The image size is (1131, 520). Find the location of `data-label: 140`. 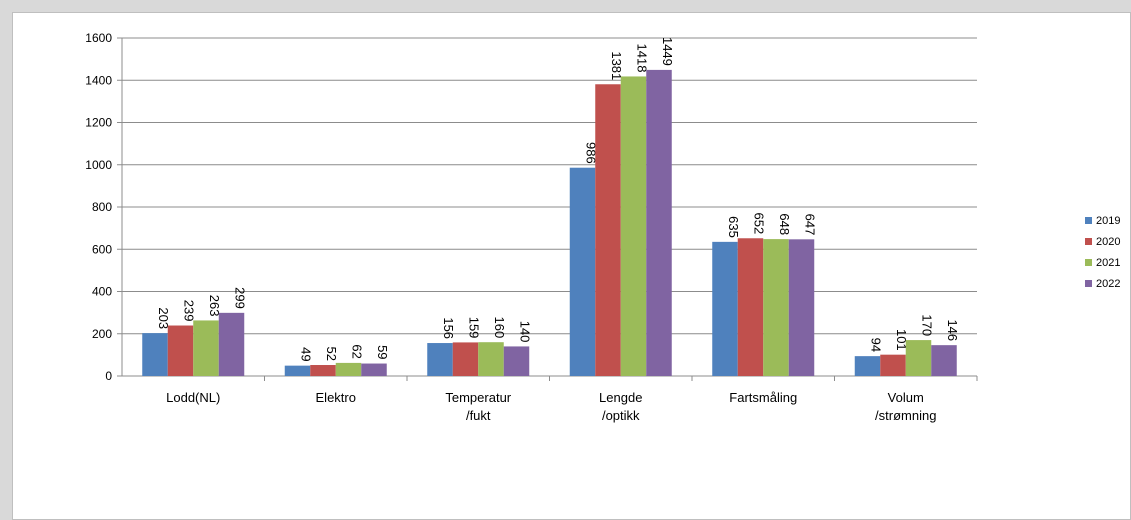

data-label: 140 is located at coordinates (525, 332).